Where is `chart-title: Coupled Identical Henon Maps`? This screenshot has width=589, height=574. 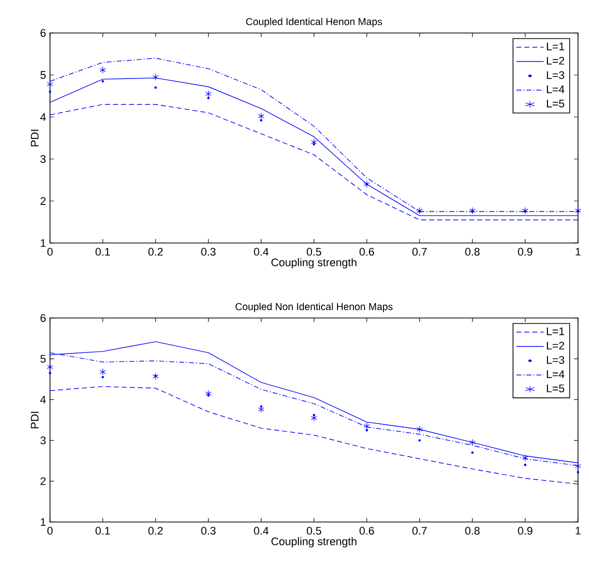 chart-title: Coupled Identical Henon Maps is located at coordinates (314, 23).